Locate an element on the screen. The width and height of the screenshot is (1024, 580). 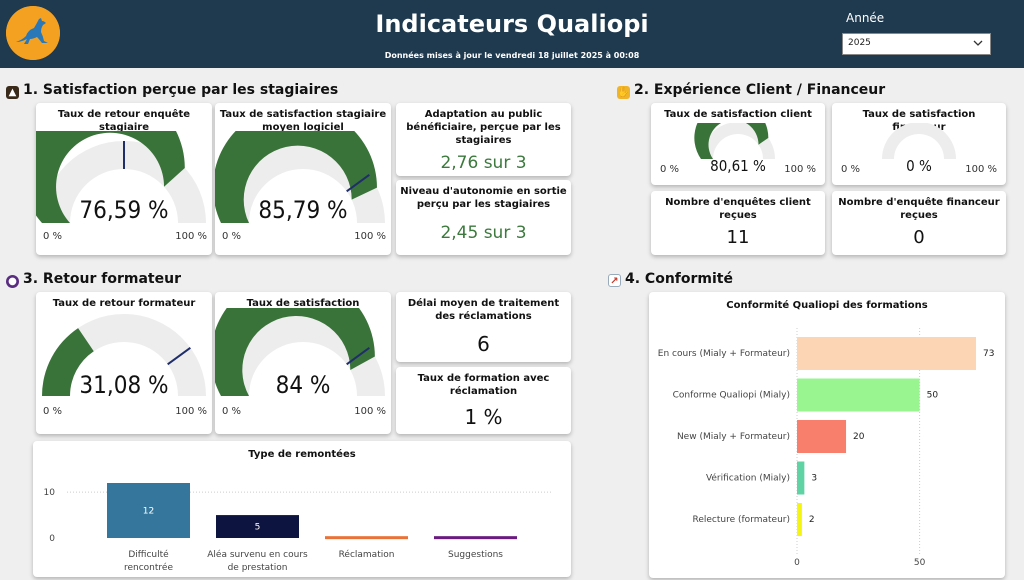
y-tick-label: 0 is located at coordinates (52, 539).